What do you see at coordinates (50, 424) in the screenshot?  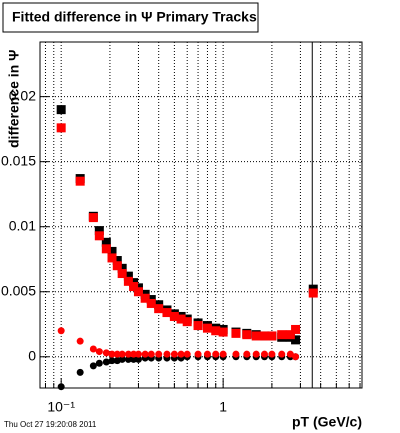 I see `footer: Thu Oct 27 19:20:08 2011` at bounding box center [50, 424].